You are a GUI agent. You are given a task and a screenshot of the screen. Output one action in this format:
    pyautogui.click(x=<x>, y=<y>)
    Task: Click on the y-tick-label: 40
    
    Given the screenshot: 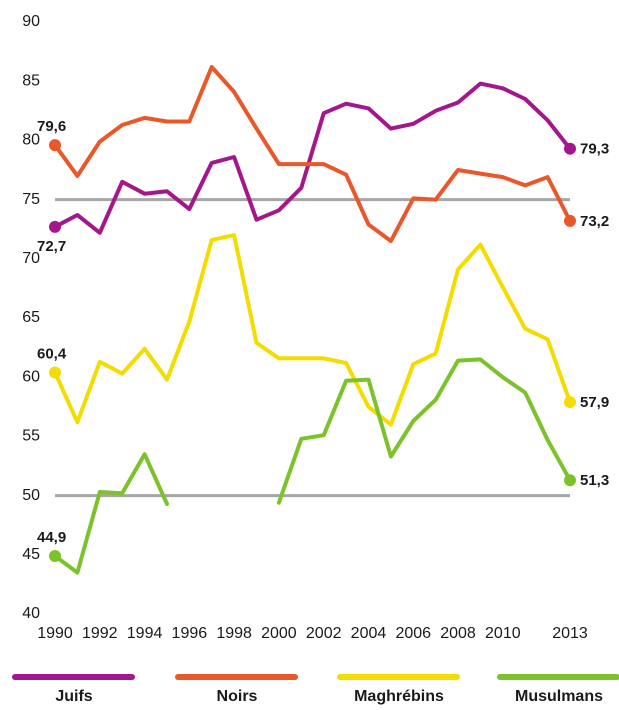 What is the action you would take?
    pyautogui.click(x=31, y=613)
    